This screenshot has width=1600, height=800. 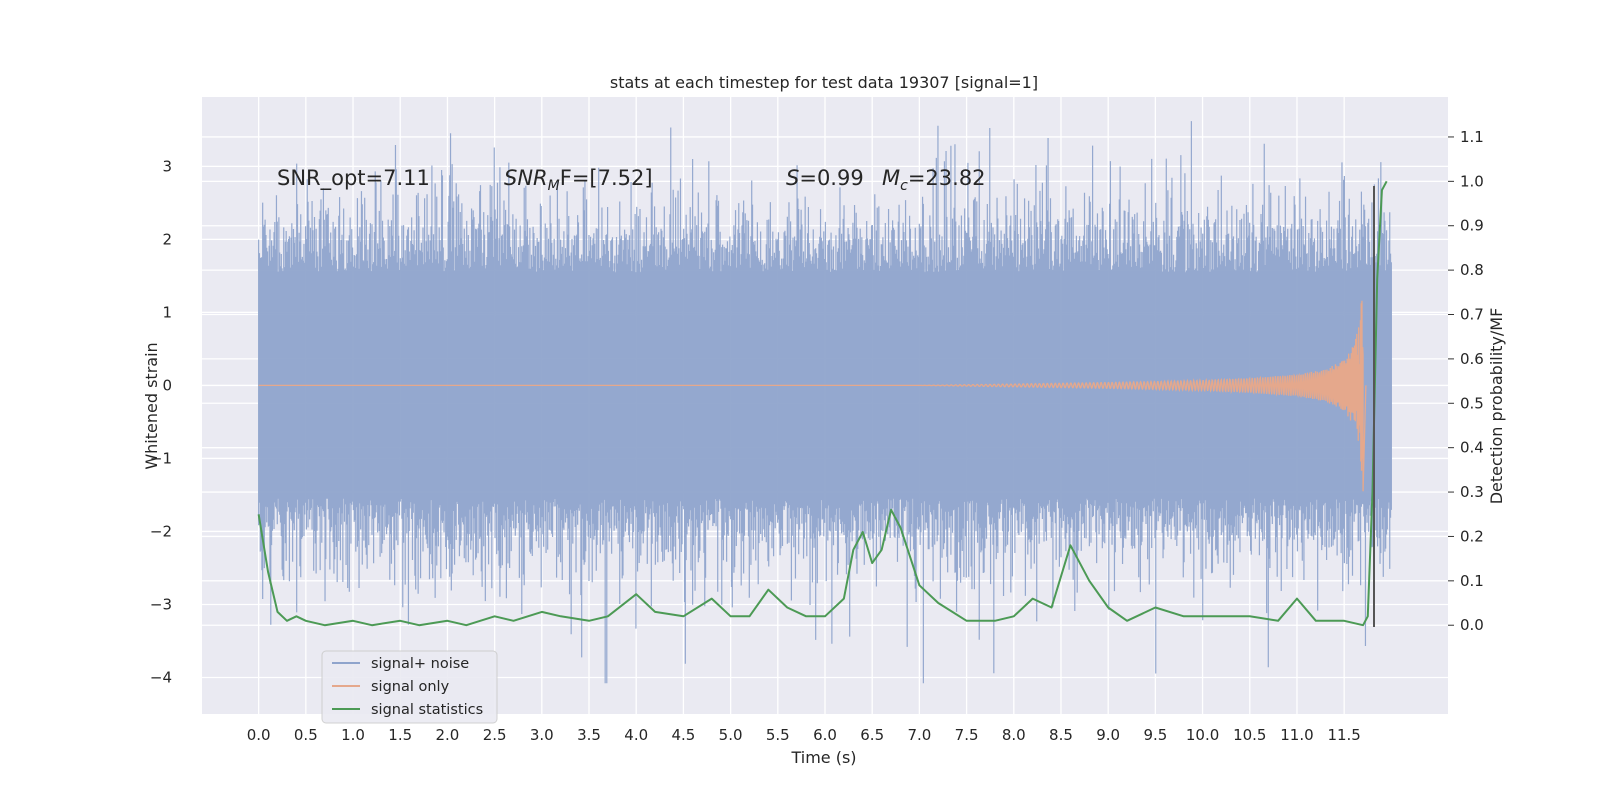 What do you see at coordinates (151, 405) in the screenshot?
I see `y-left-axis-label: Whitened strain` at bounding box center [151, 405].